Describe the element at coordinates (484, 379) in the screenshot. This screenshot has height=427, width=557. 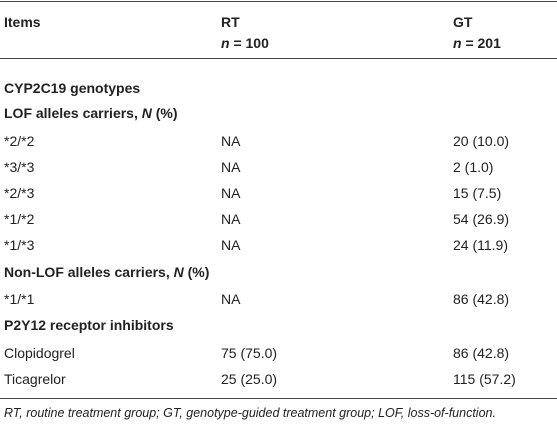
I see `row-gt: 115 (57.2)` at that location.